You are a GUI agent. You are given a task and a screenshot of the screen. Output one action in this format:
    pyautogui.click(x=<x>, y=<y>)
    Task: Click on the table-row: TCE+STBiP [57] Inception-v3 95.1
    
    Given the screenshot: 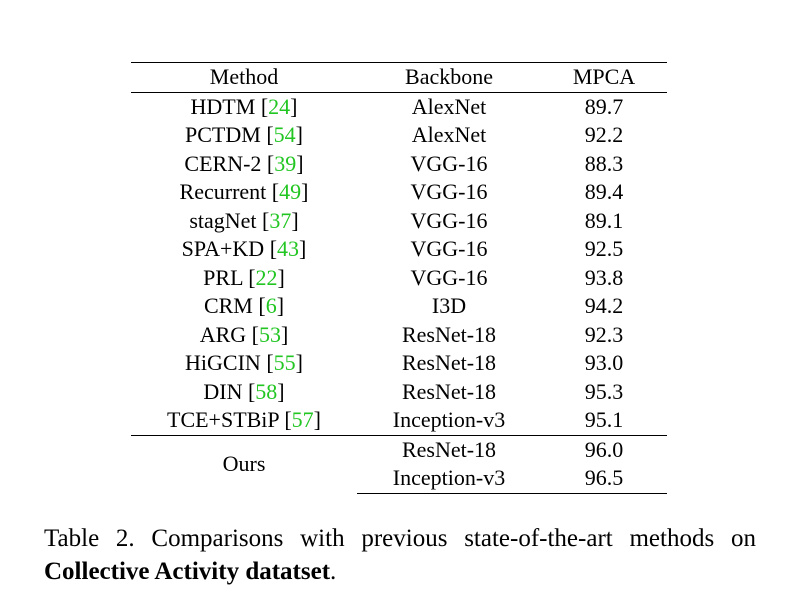 What is the action you would take?
    pyautogui.click(x=399, y=420)
    